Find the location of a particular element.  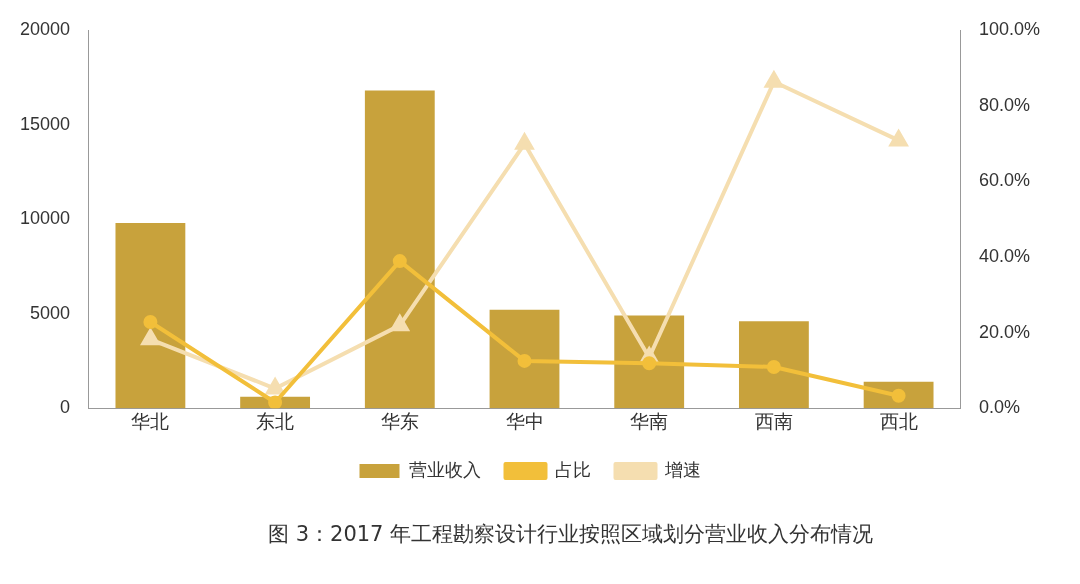

legend-label: 占比 is located at coordinates (572, 469).